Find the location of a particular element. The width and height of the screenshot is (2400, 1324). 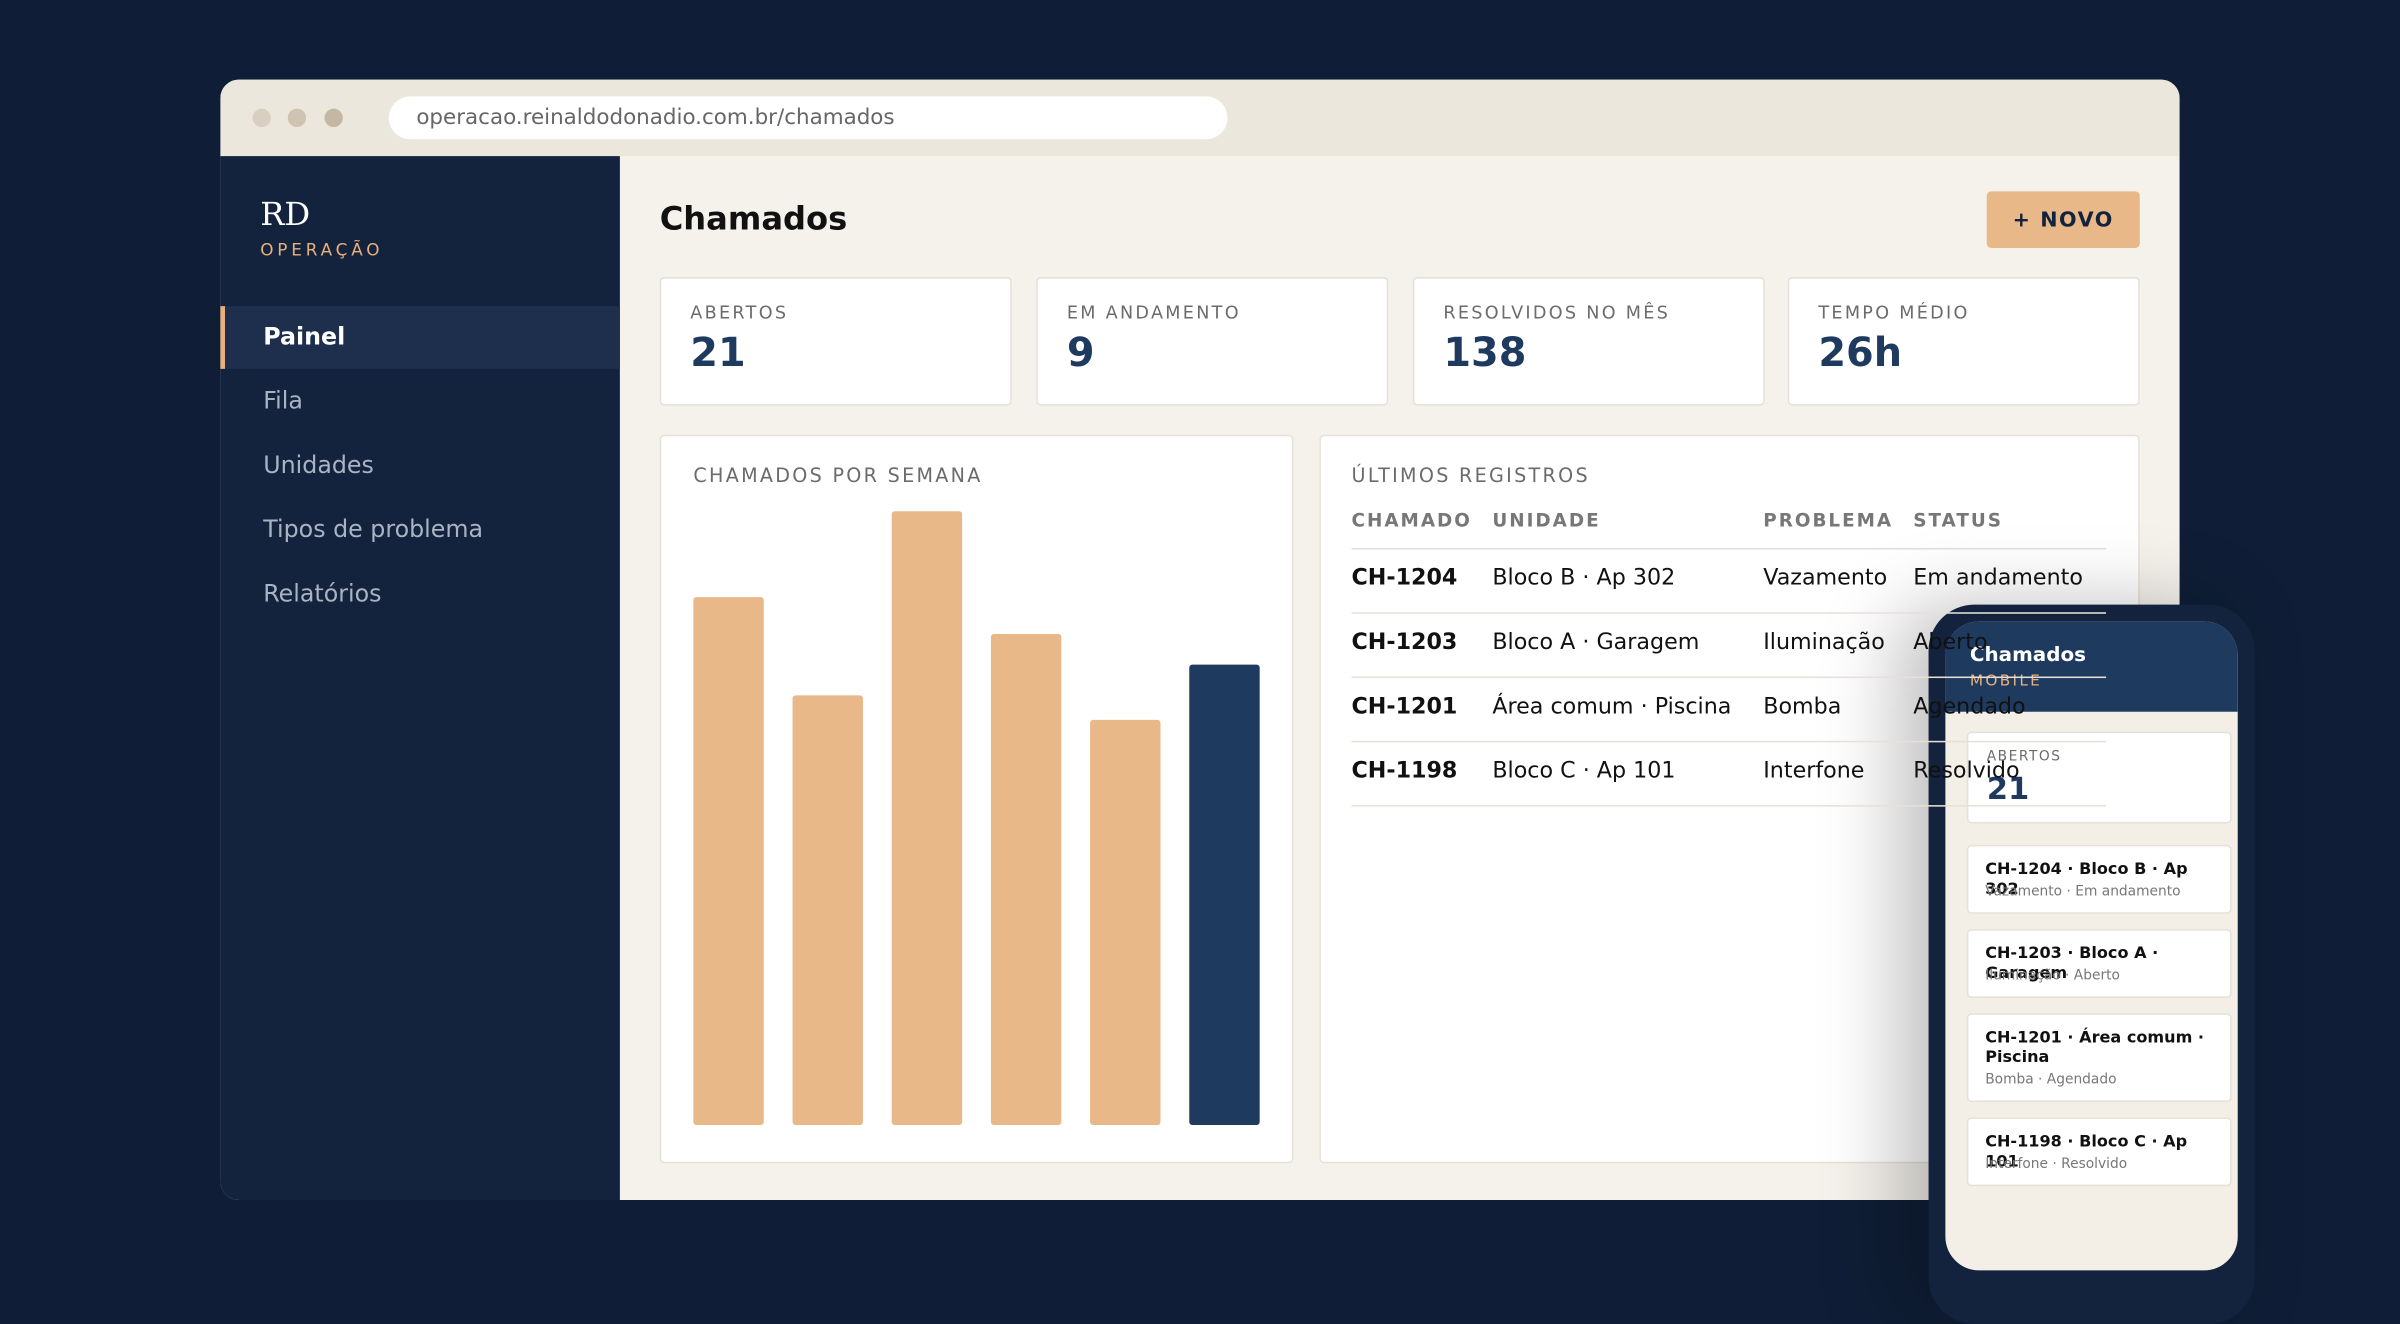

nav-item: Tipos de problema is located at coordinates (373, 529).